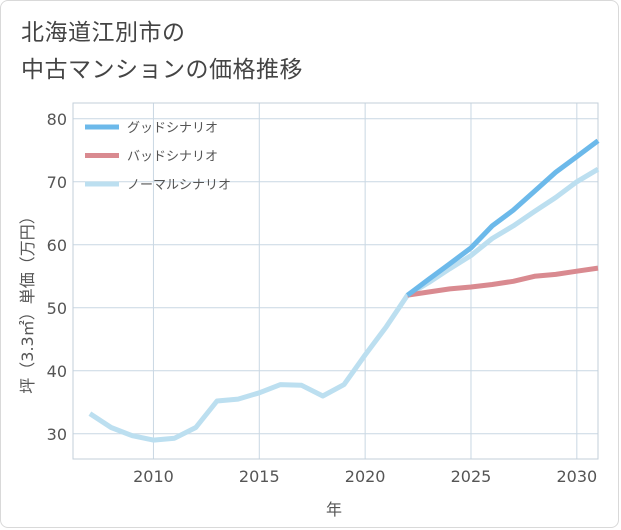 The image size is (621, 530). I want to click on y-tick-label-60: 60, so click(57, 245).